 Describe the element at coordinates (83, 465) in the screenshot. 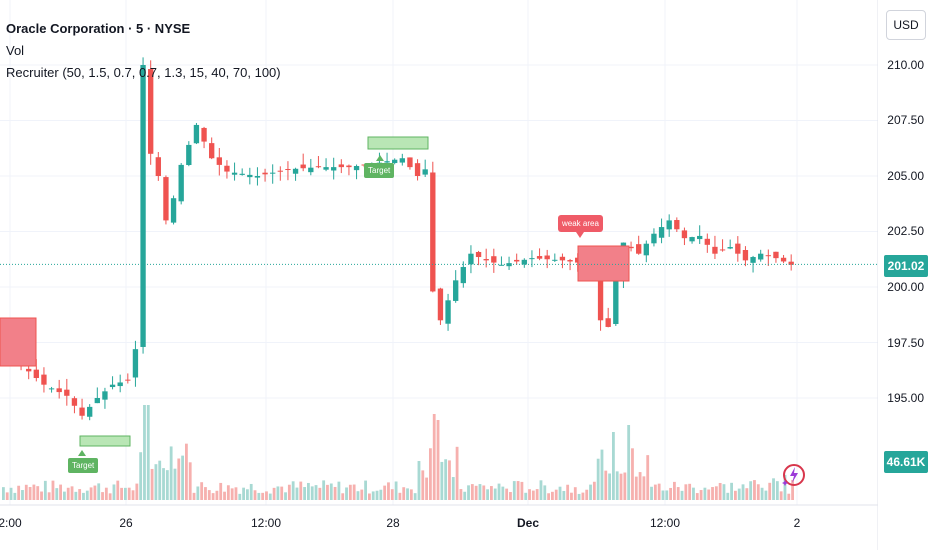

I see `target-label: Target` at that location.